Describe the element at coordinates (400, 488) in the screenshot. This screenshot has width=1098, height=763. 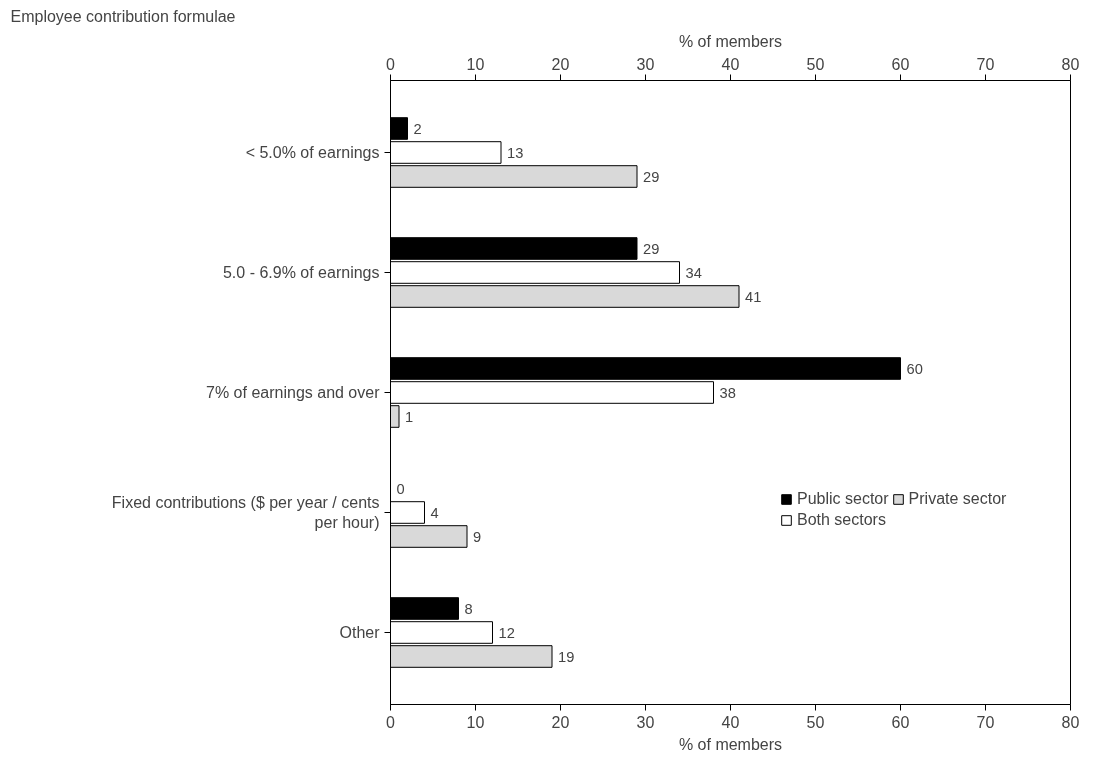
I see `data-label: 0` at that location.